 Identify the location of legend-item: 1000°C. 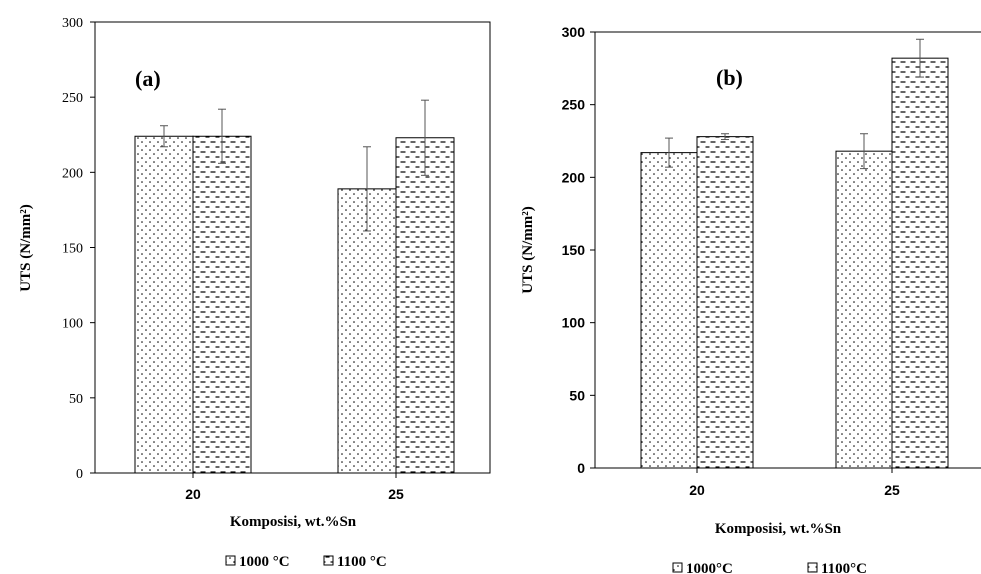
(702, 567).